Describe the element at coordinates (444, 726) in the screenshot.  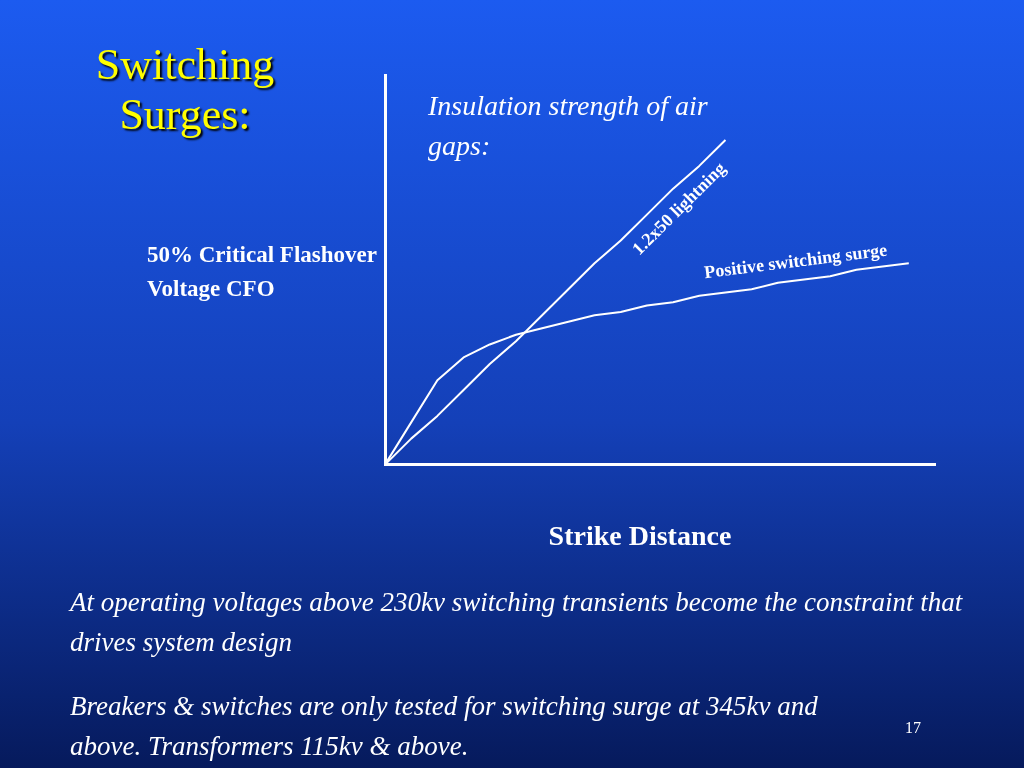
I see `text: Breakers & switches are only tested for switching surge at 345kv and above. Transformers 115kv & above.` at that location.